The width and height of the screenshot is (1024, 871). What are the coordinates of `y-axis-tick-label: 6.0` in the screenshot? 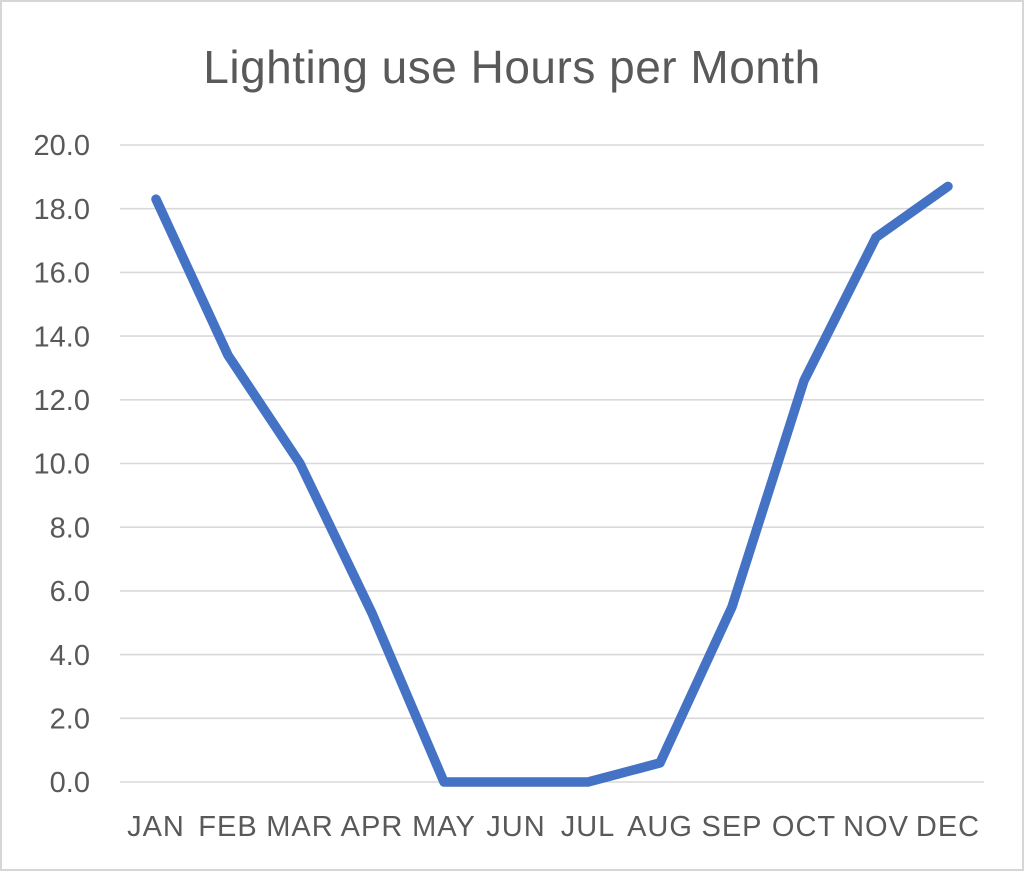 It's located at (70, 592).